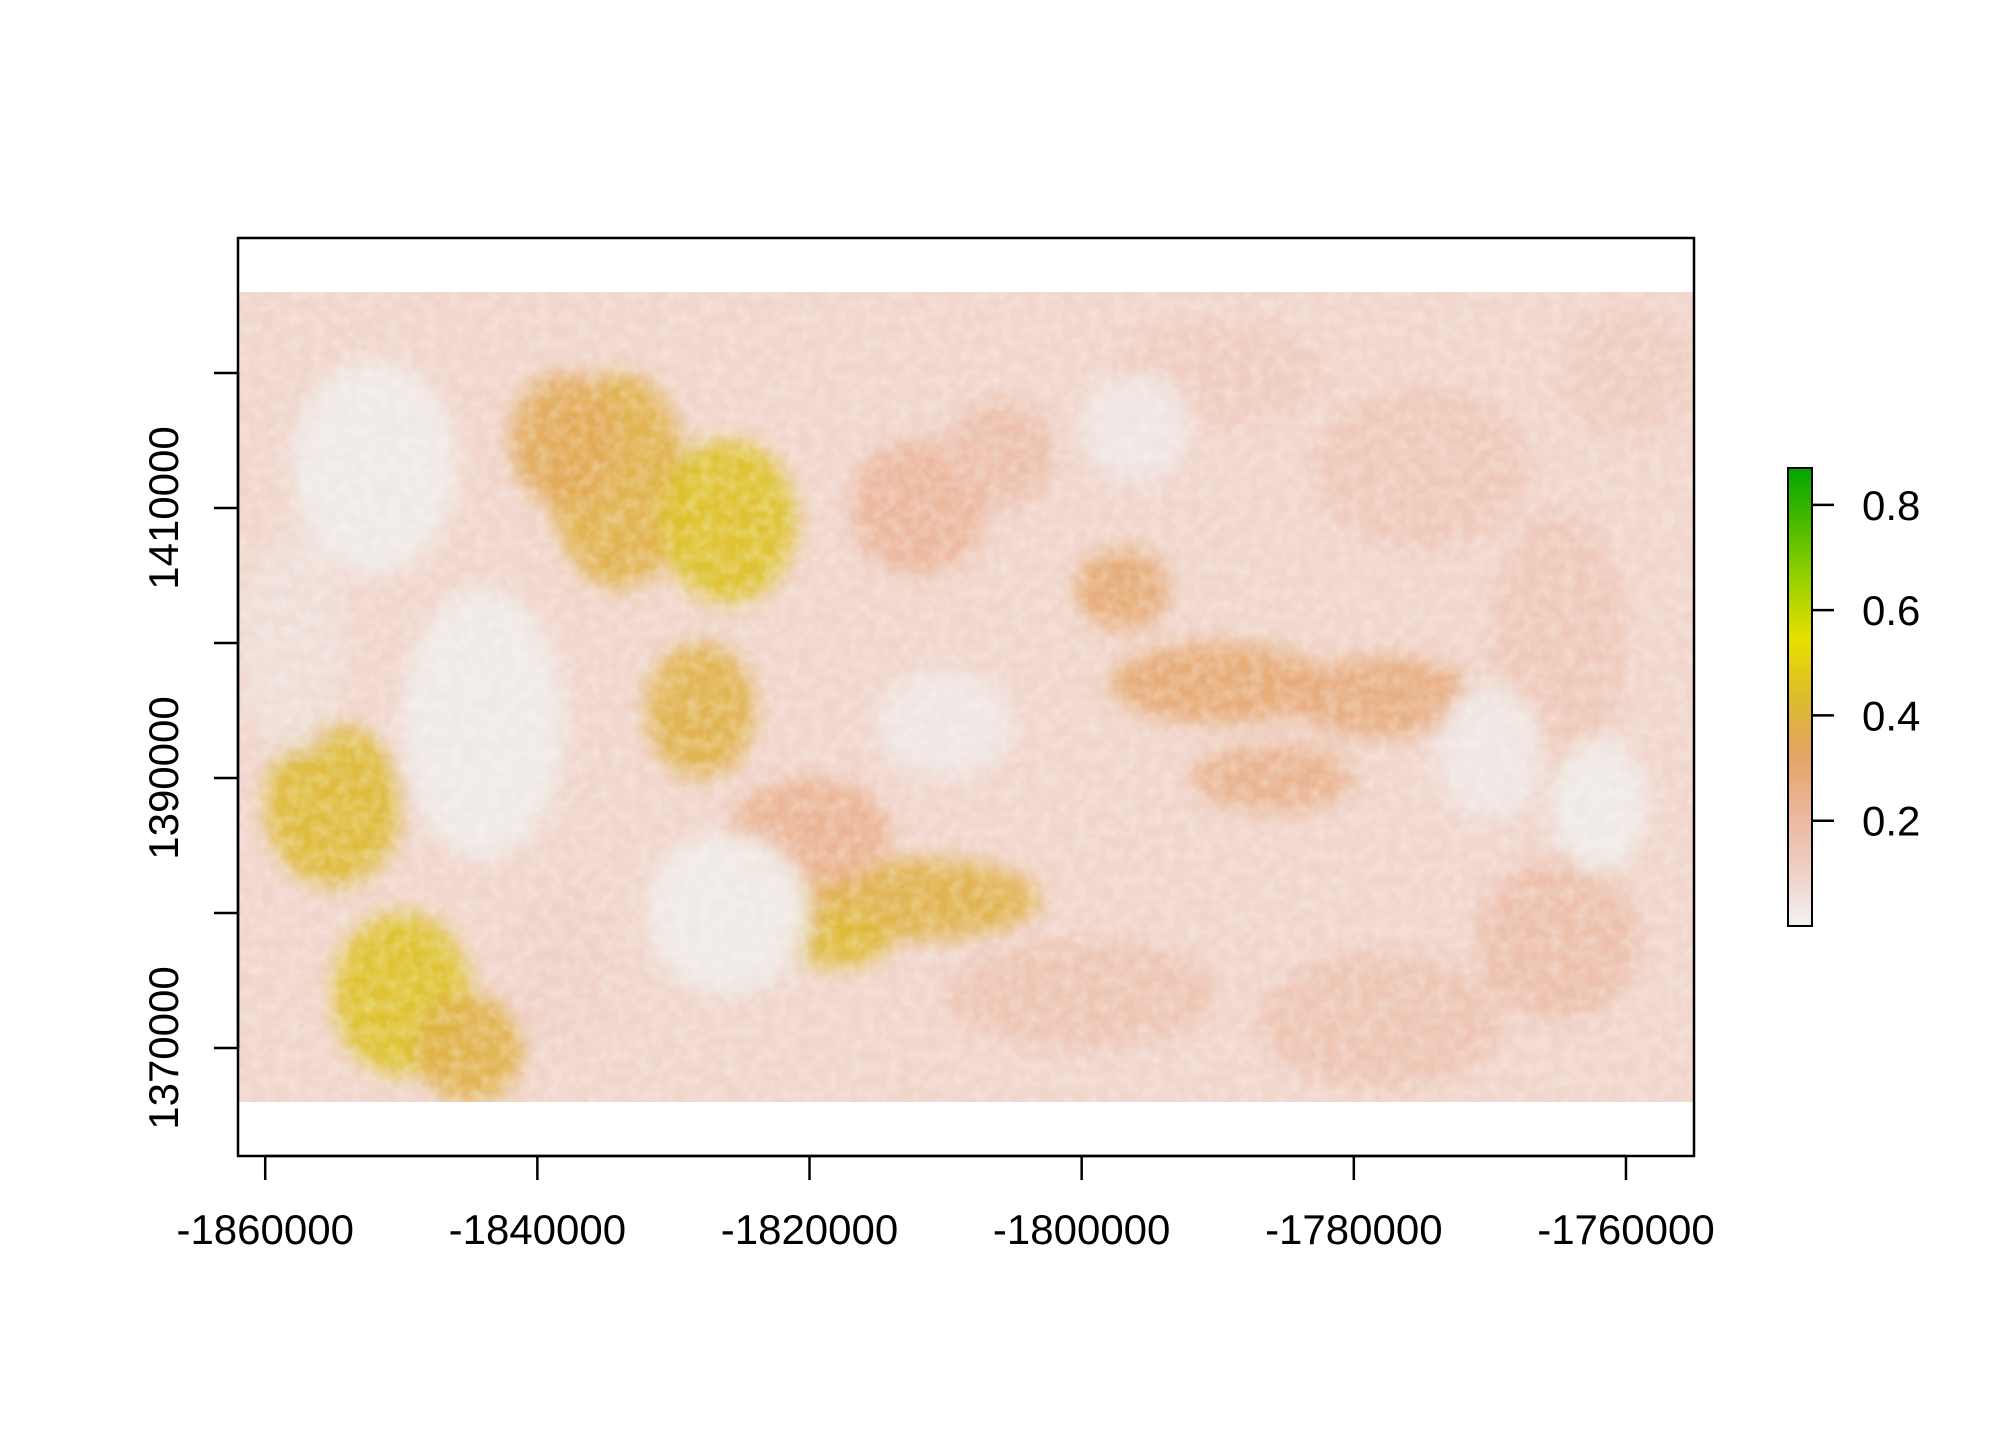  What do you see at coordinates (1800, 697) in the screenshot?
I see `legend-color-bar` at bounding box center [1800, 697].